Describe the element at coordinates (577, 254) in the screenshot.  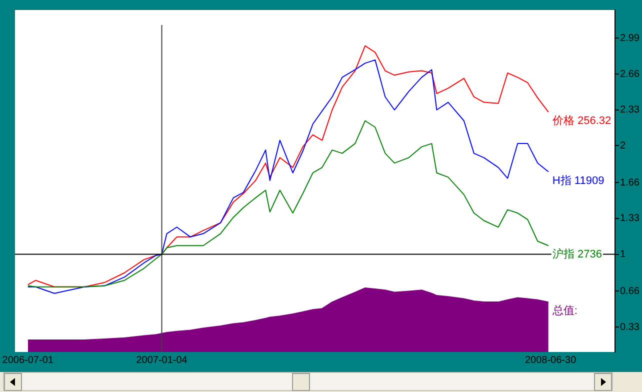
I see `series-label: 沪指 2736` at that location.